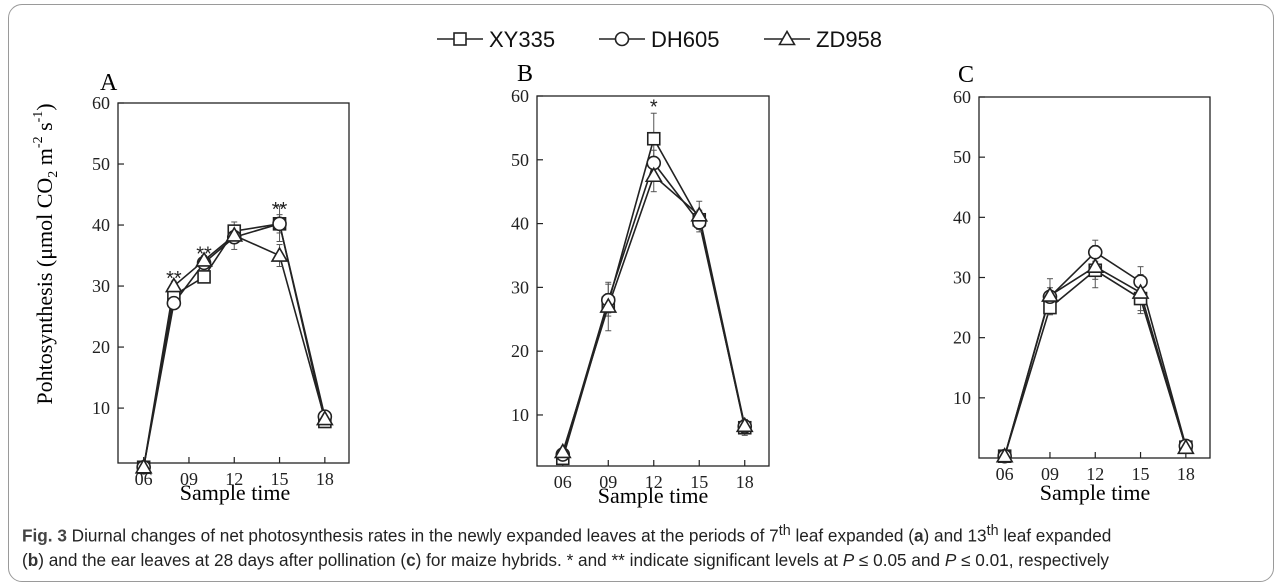  I want to click on y-tick-label-a: 30, so click(101, 286).